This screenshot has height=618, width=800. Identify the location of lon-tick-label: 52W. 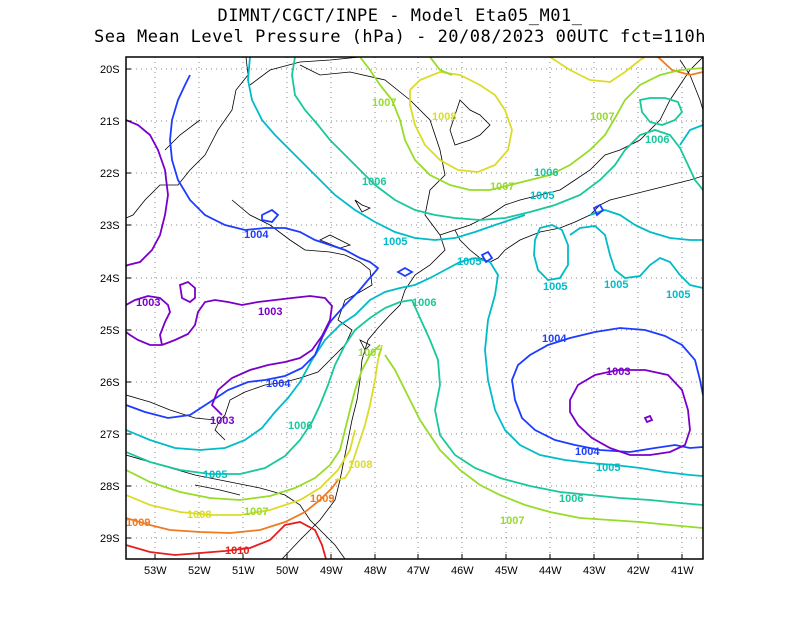
(199, 571).